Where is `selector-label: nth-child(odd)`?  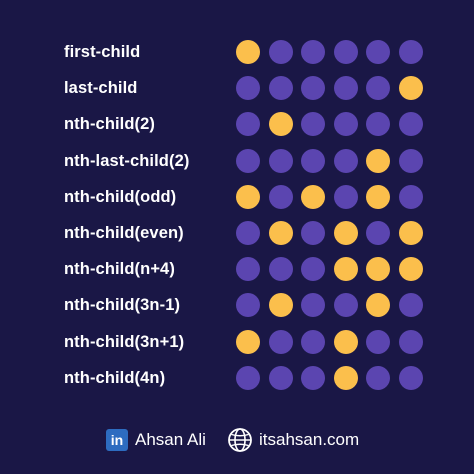 selector-label: nth-child(odd) is located at coordinates (120, 196).